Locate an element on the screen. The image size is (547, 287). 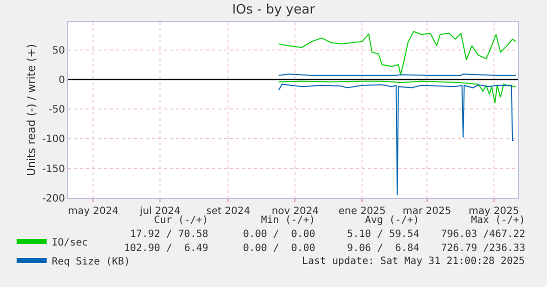
text: 5.10 / 59.54 is located at coordinates (383, 234).